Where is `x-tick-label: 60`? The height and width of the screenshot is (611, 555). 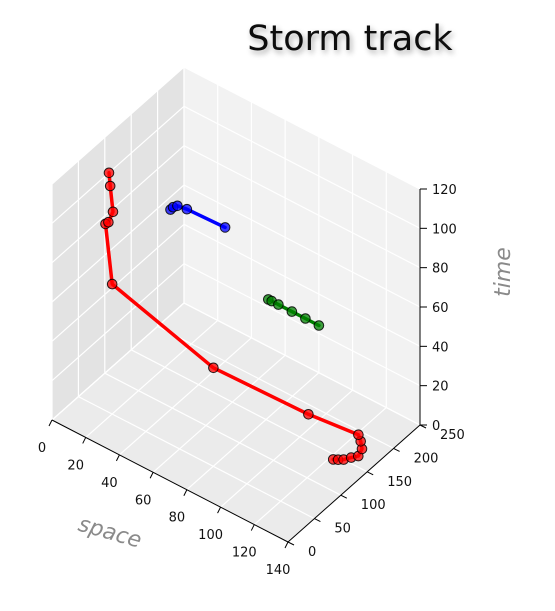
x-tick-label: 60 is located at coordinates (143, 500).